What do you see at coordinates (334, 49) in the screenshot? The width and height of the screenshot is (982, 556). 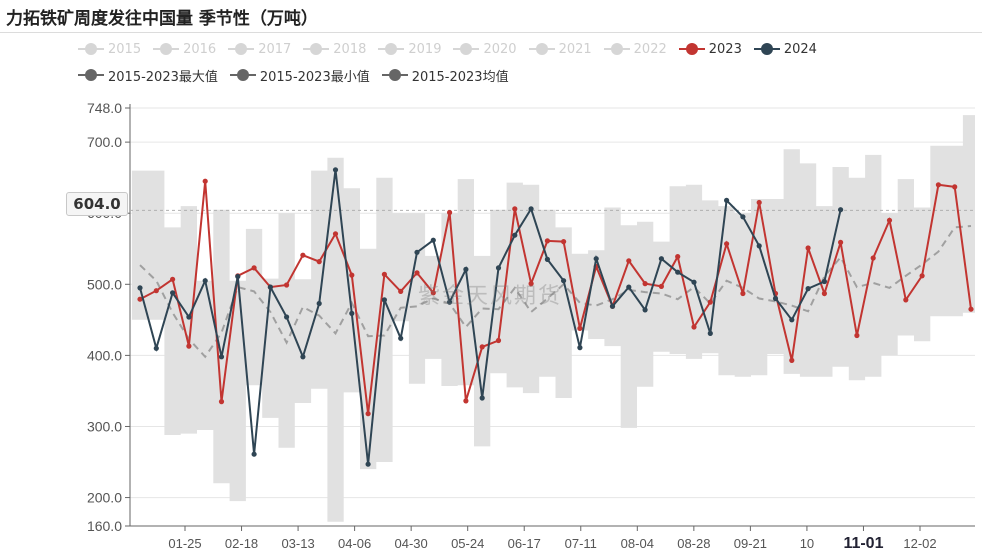 I see `legend-item-2018: 2018` at bounding box center [334, 49].